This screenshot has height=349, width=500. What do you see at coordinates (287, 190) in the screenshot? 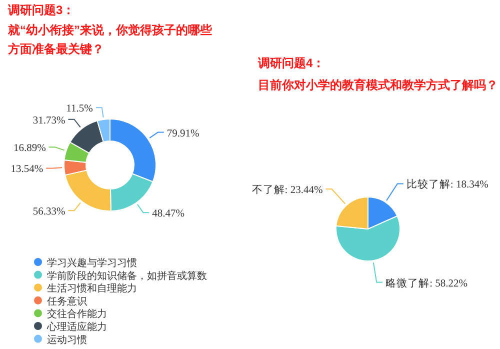
I see `slice-label: 不了解: 23.44%` at bounding box center [287, 190].